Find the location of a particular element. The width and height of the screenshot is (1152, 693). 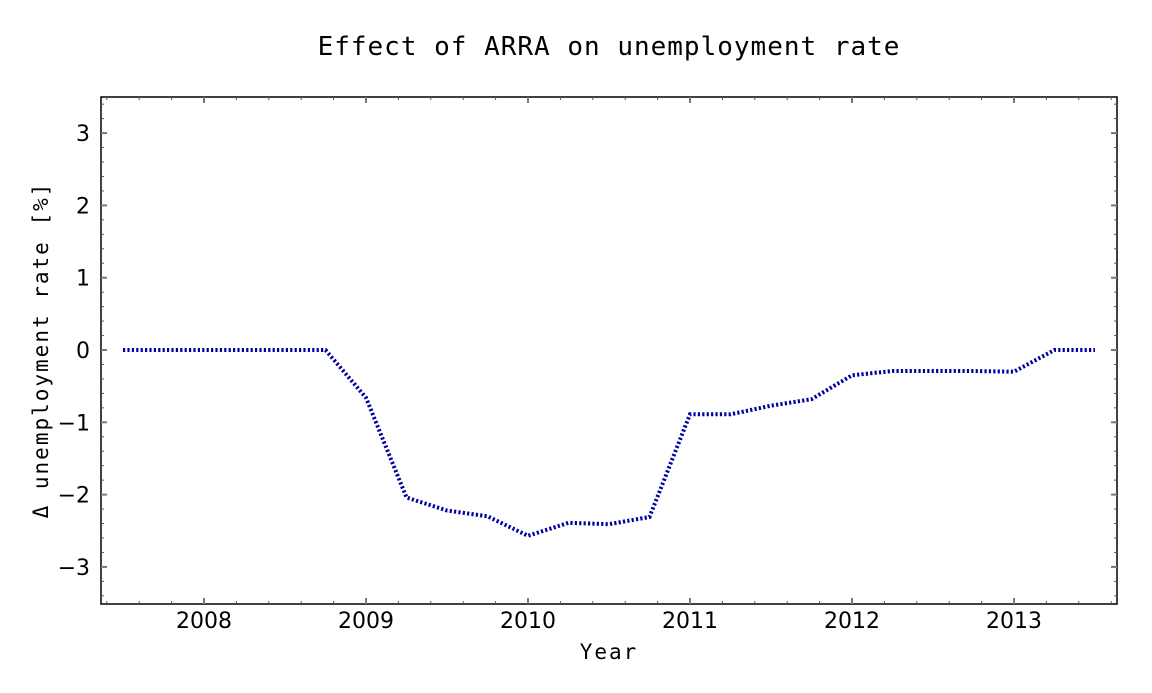

y-tick-label: 1 is located at coordinates (83, 279).